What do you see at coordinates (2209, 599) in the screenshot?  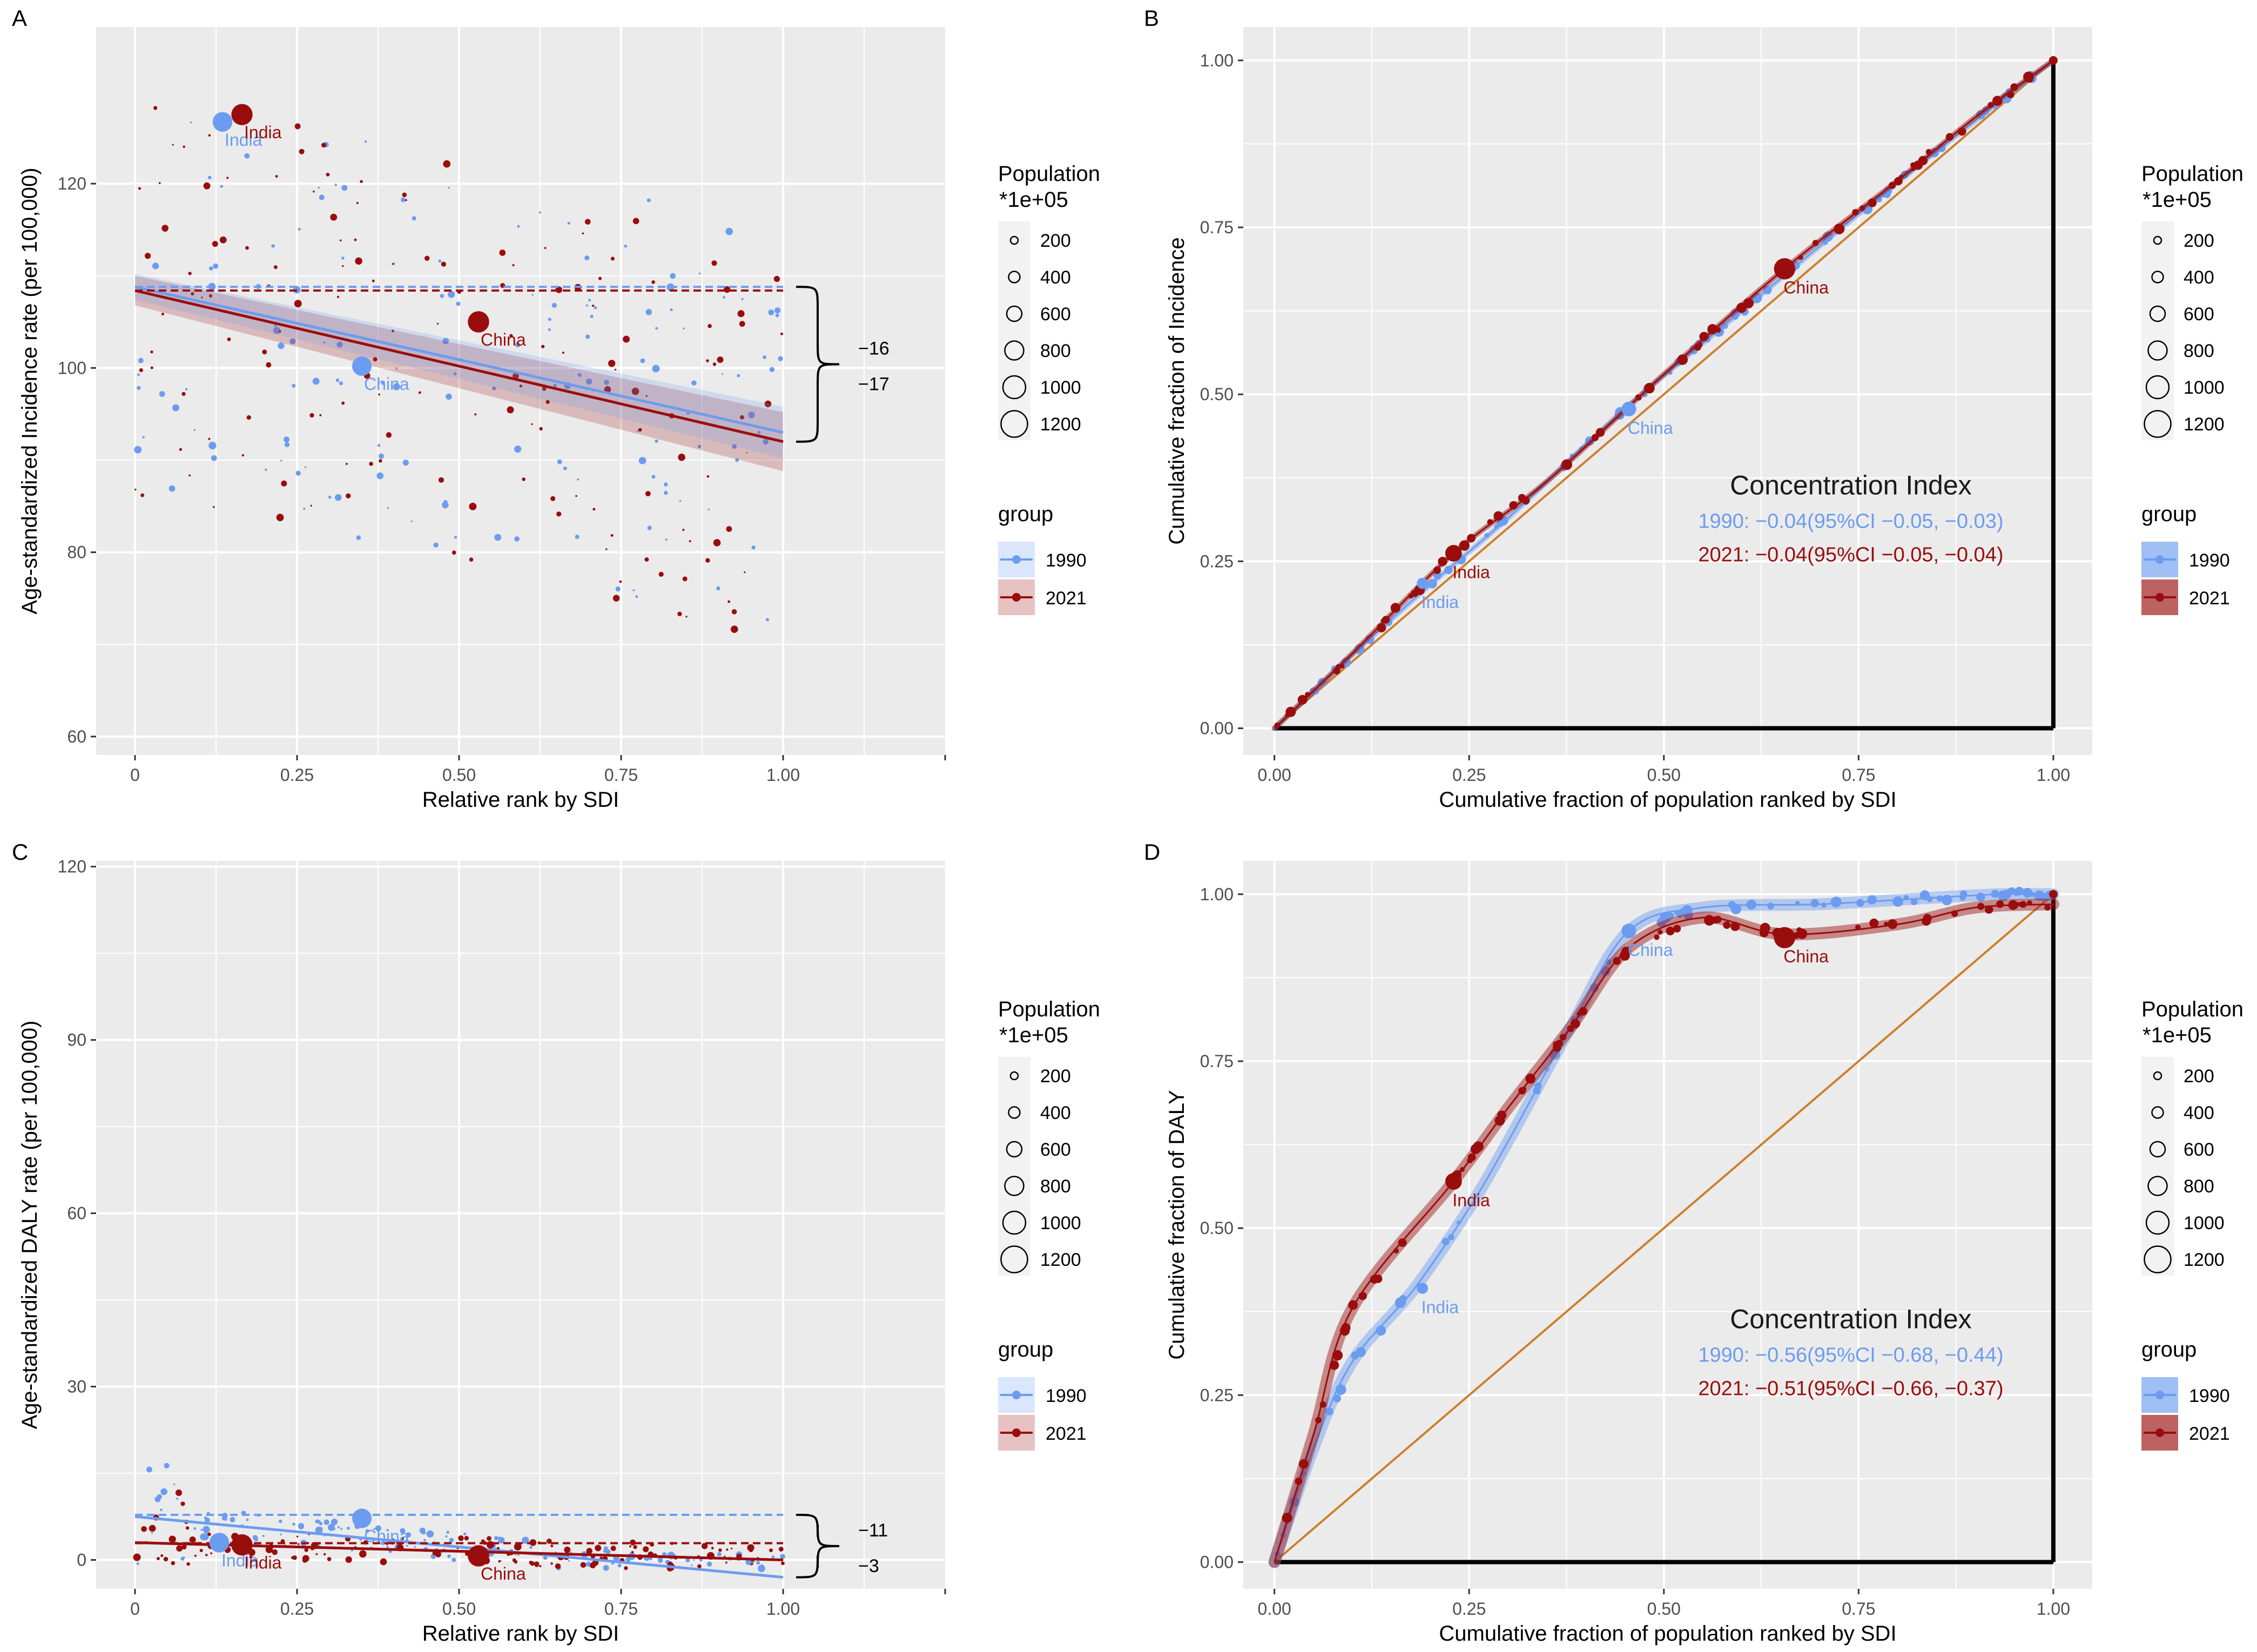 I see `legend-group-label: 2021` at bounding box center [2209, 599].